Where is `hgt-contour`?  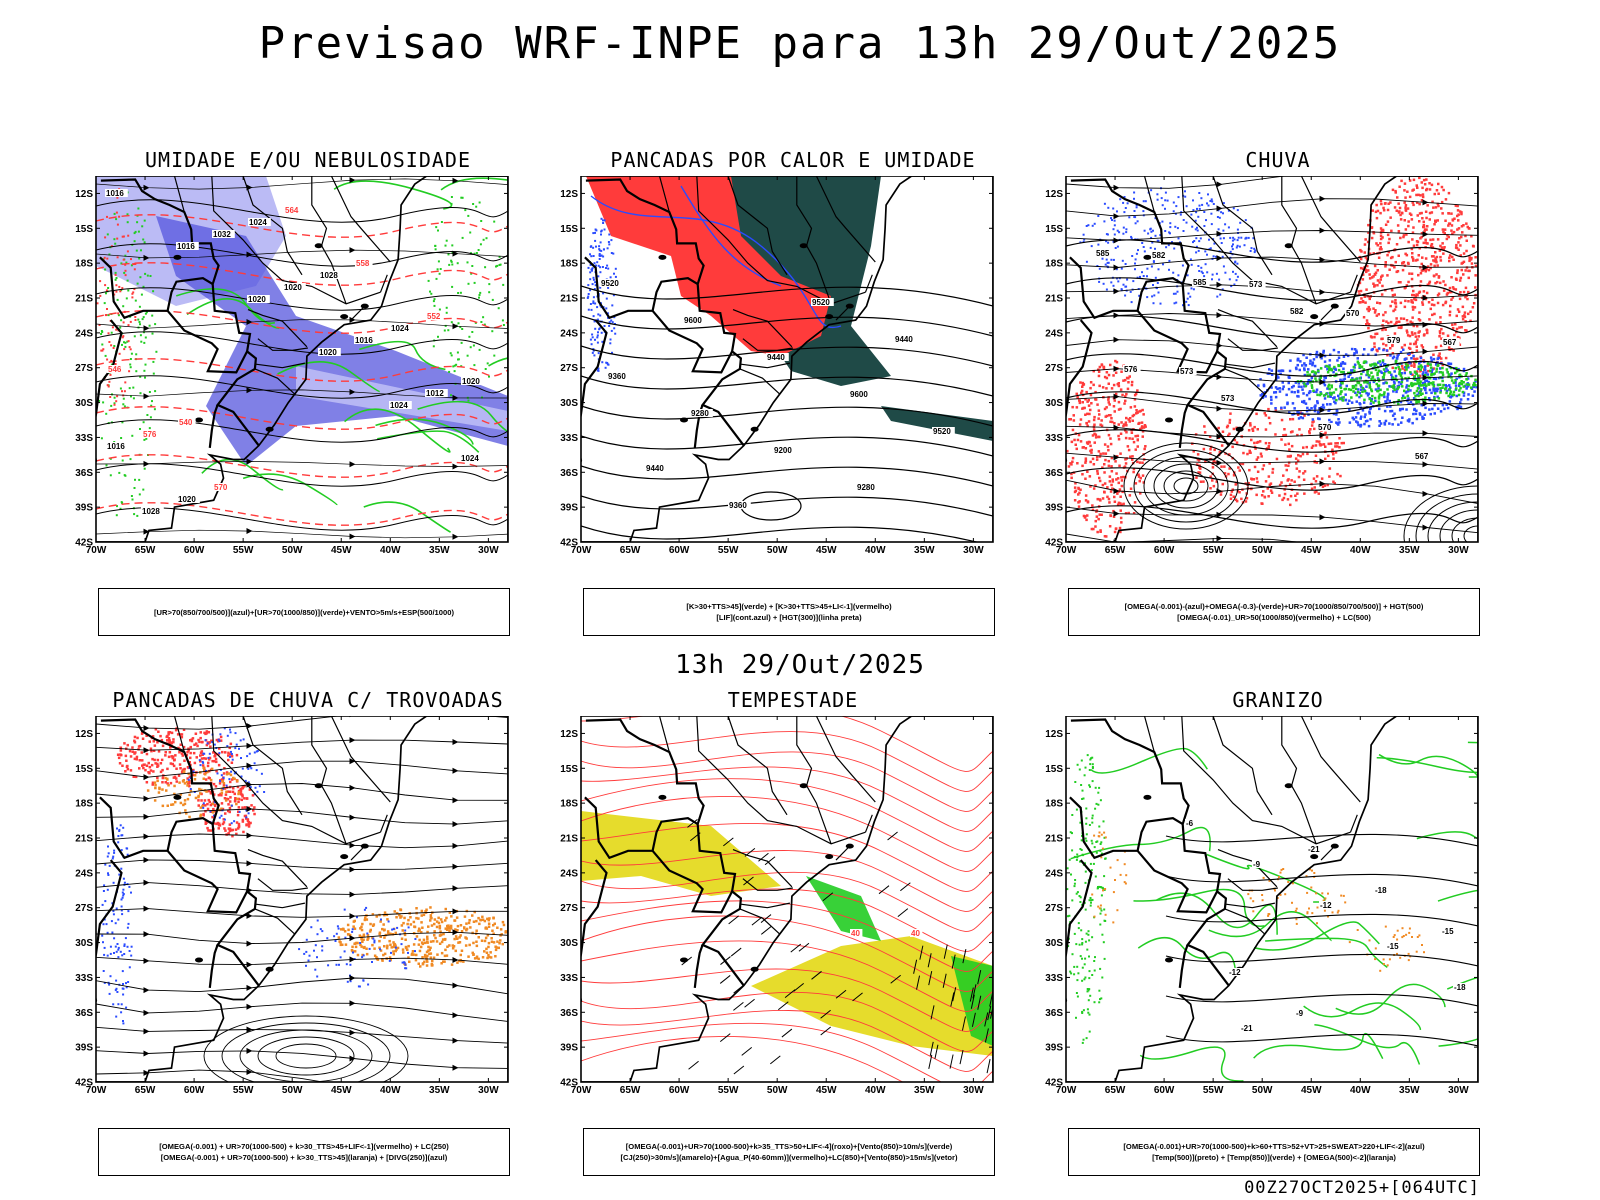
hgt-contour is located at coordinates (780, 533).